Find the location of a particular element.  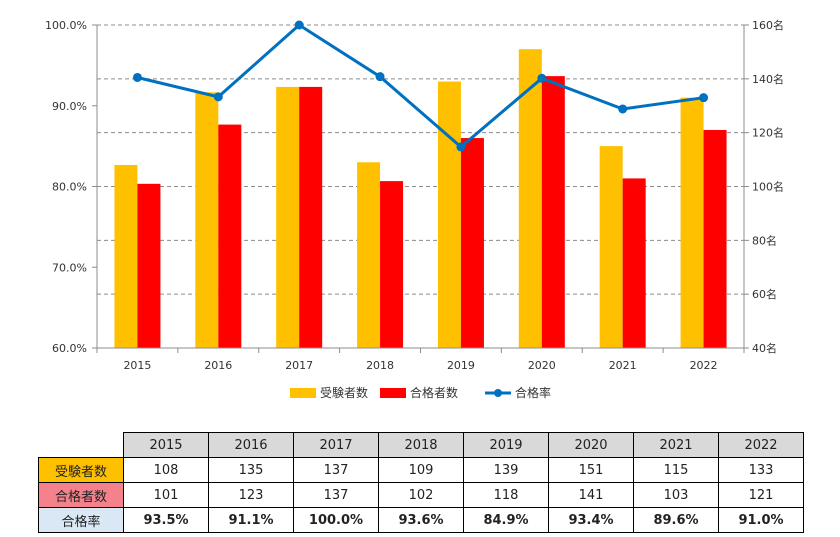

pass-rate-point-2021 is located at coordinates (623, 109).